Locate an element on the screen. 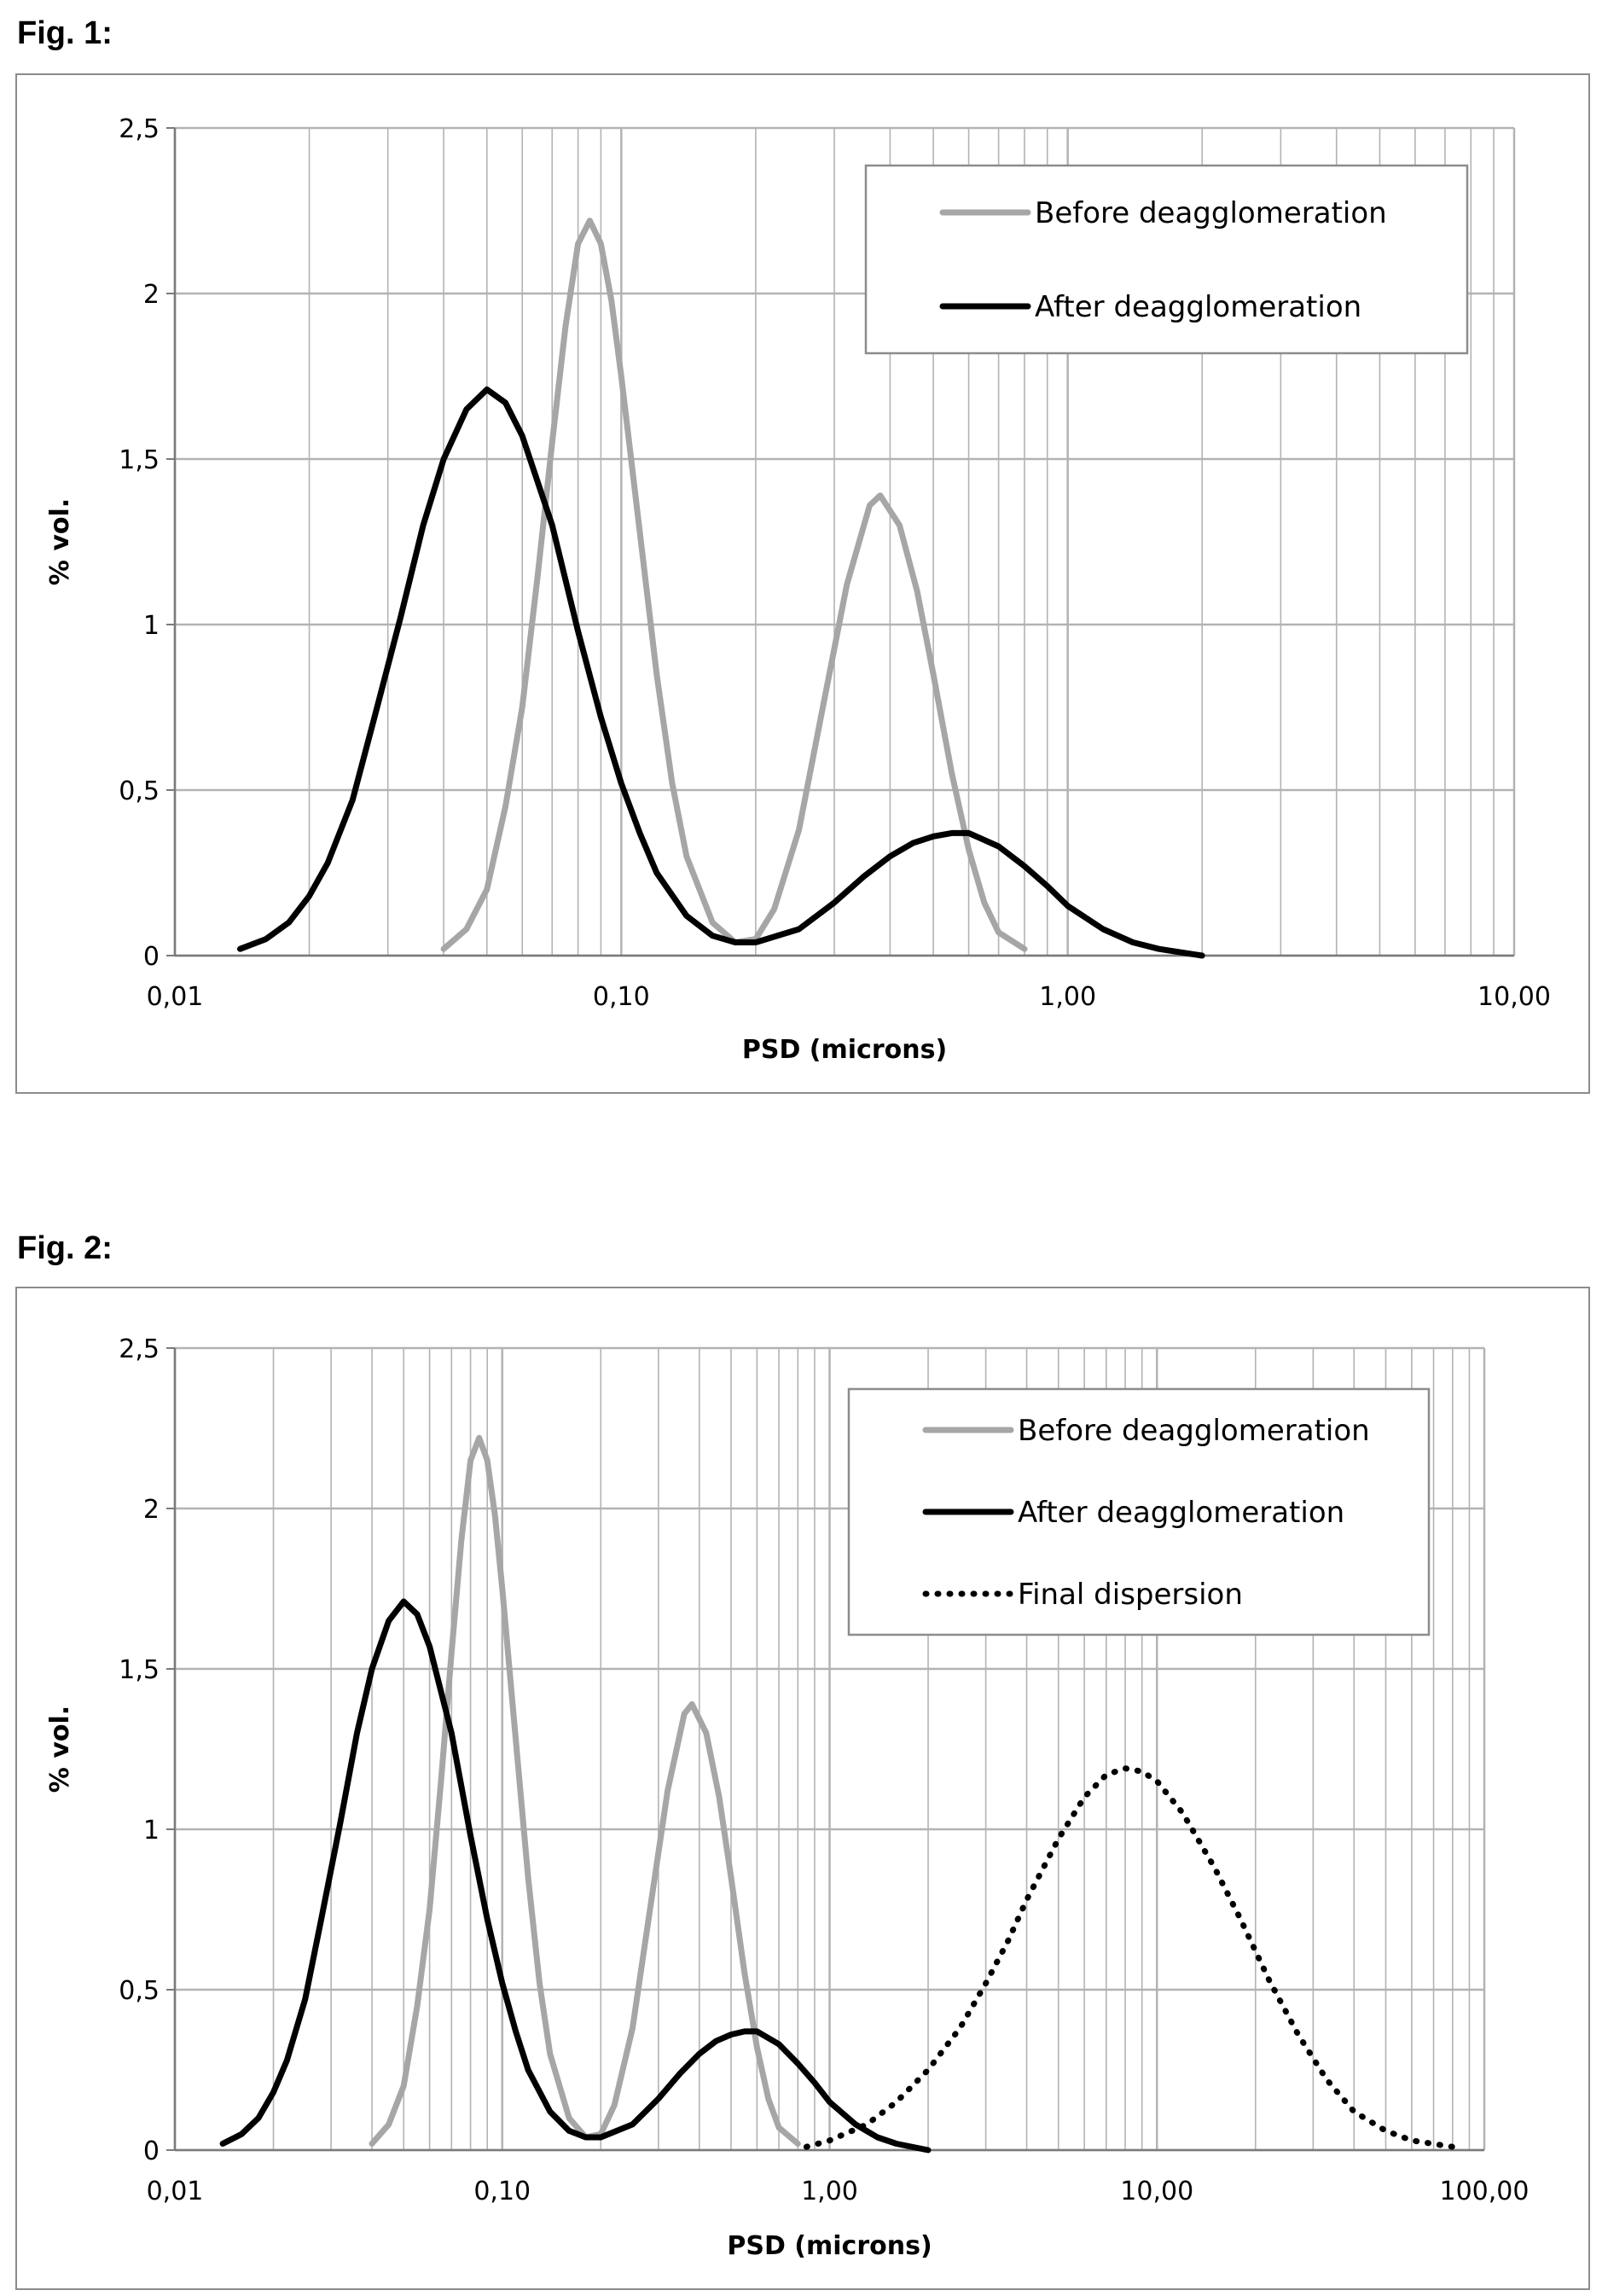  x-tick-label: 100,00 is located at coordinates (1485, 2191).